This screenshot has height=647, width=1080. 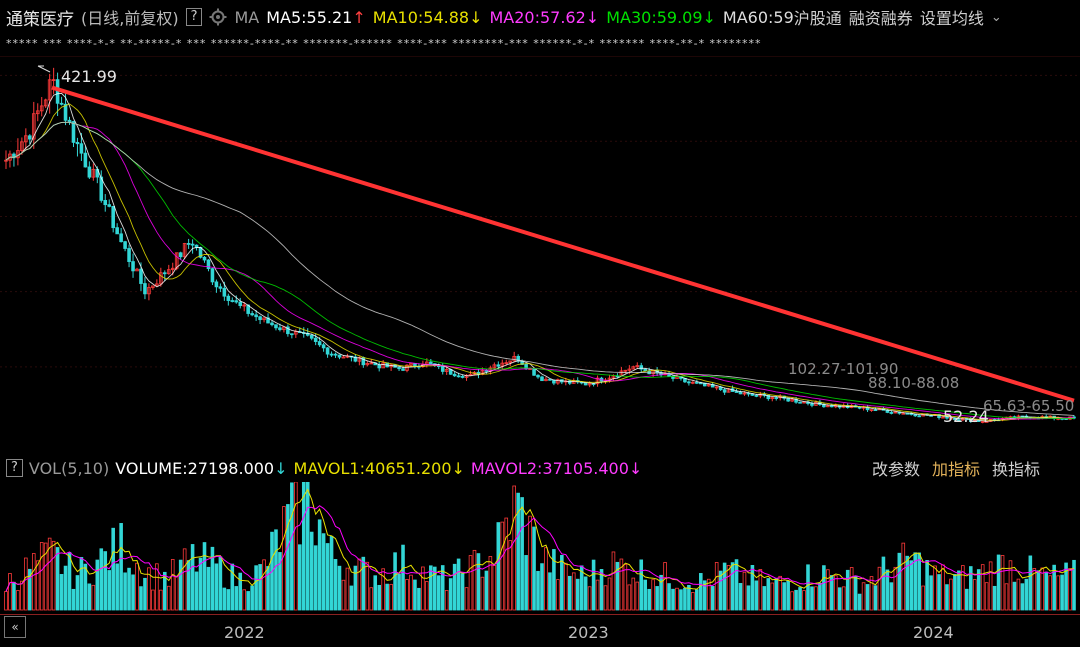 I want to click on help-button: ?, so click(x=194, y=17).